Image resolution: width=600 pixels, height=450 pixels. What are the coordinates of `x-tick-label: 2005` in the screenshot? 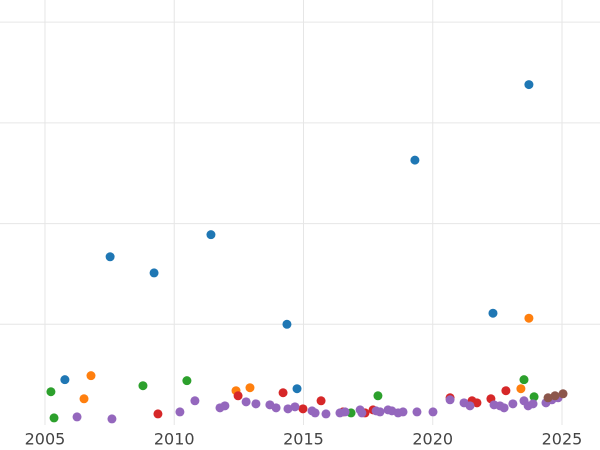 It's located at (45, 439).